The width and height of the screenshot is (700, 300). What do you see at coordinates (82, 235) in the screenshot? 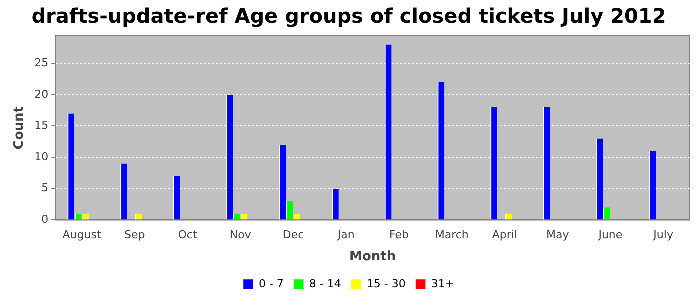
I see `x-tick-label: August` at bounding box center [82, 235].